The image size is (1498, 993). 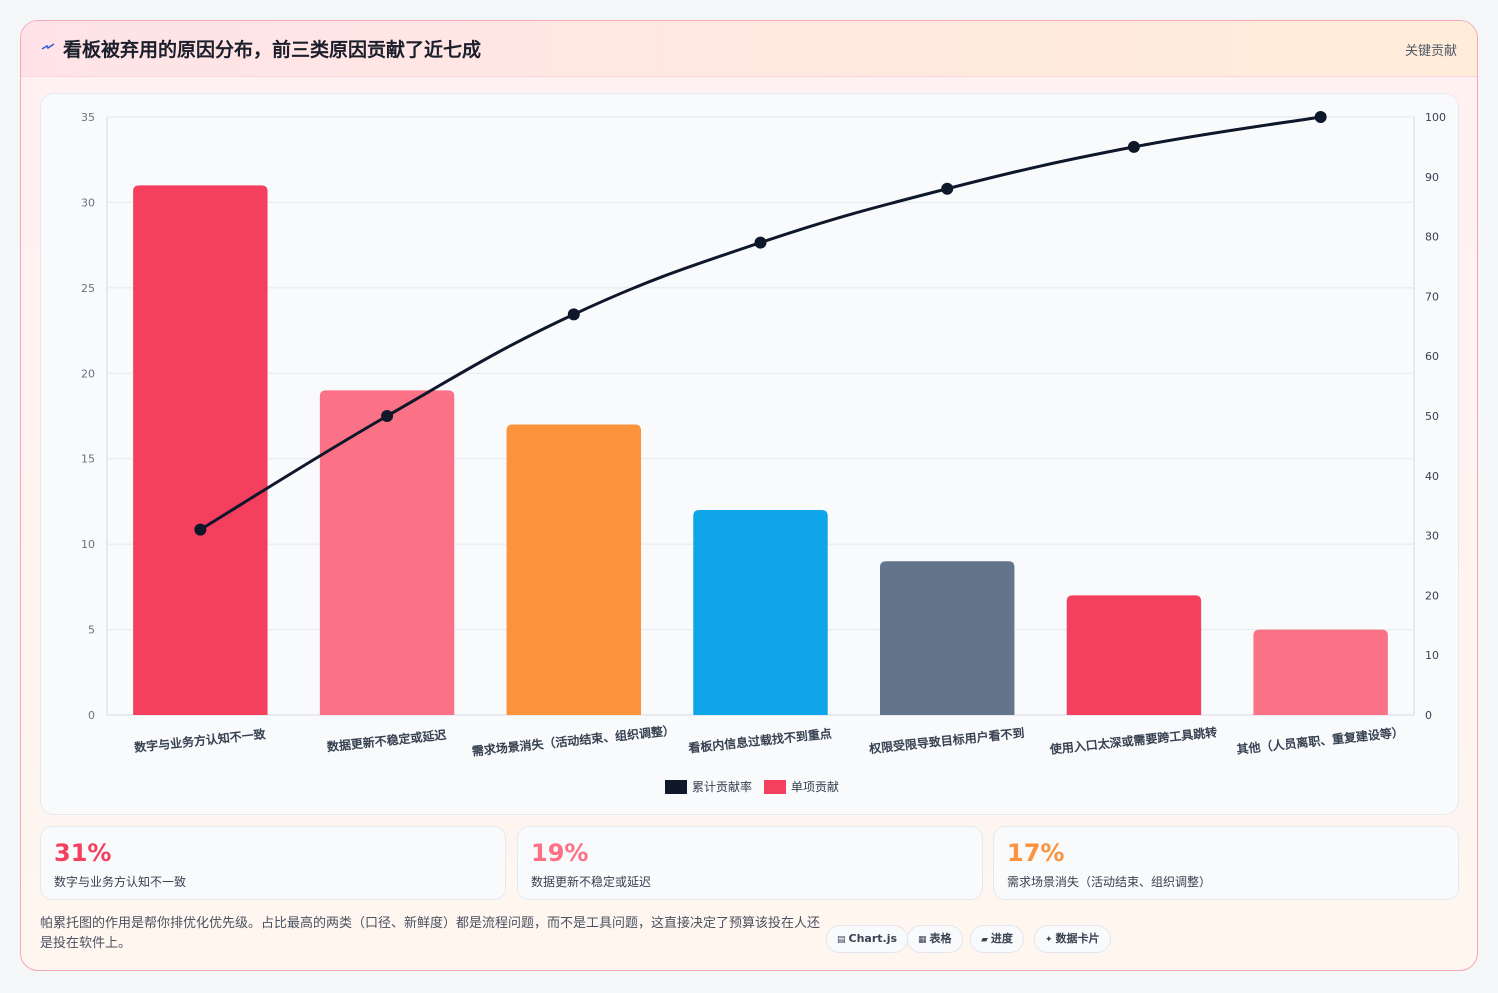 I want to click on stat-card-2: 19% 数据更新不稳定或延迟, so click(x=750, y=863).